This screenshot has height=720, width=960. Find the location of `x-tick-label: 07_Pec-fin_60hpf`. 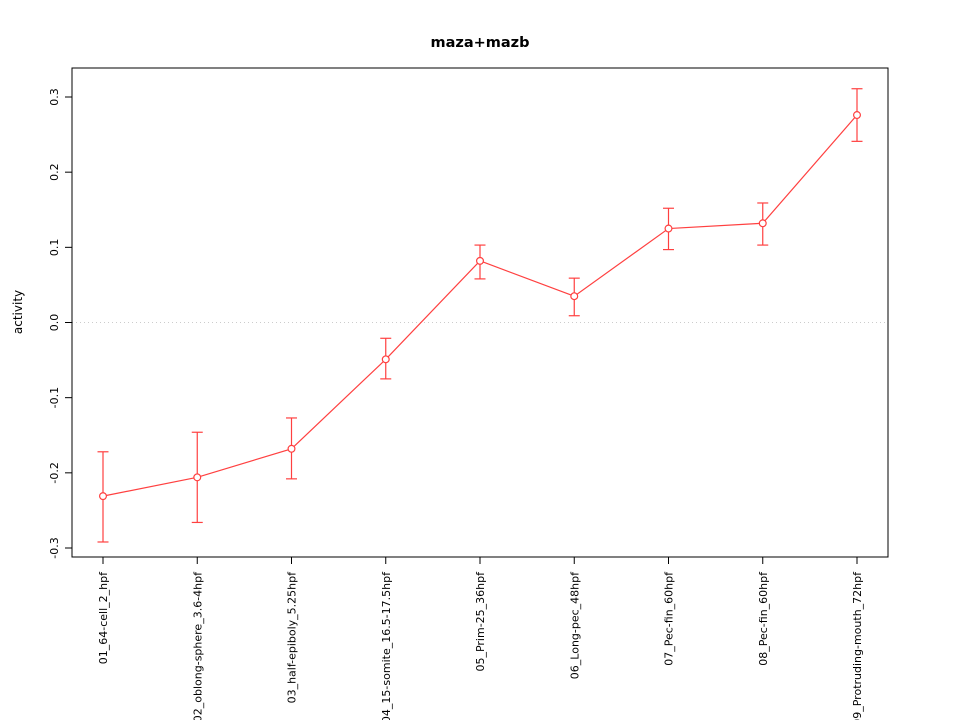

x-tick-label: 07_Pec-fin_60hpf is located at coordinates (669, 618).